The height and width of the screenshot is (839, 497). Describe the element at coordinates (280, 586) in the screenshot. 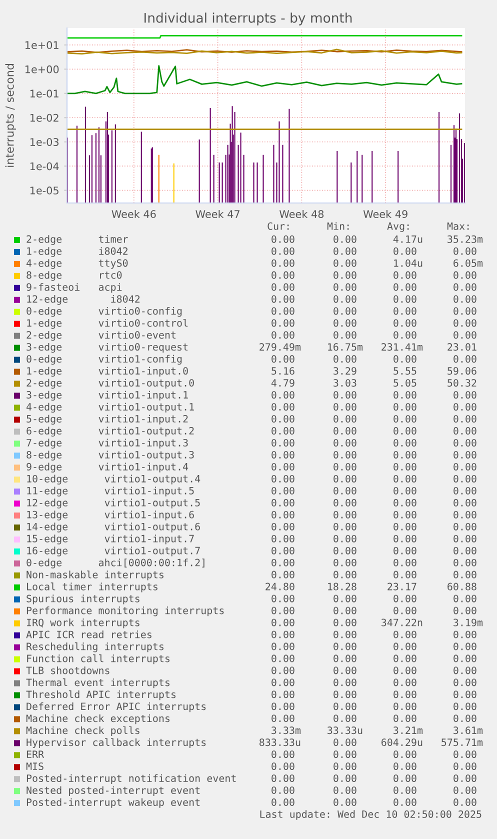

I see `text: 24.80` at that location.